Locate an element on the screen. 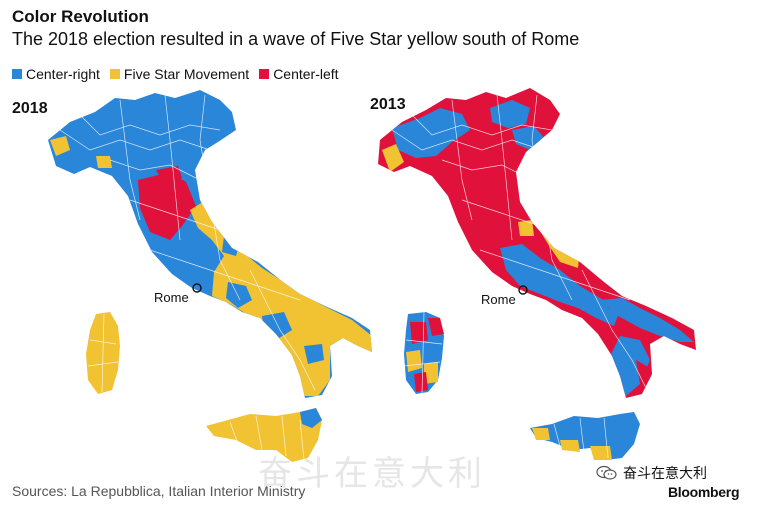 This screenshot has width=757, height=508. city-label-rome-2013: Rome is located at coordinates (498, 299).